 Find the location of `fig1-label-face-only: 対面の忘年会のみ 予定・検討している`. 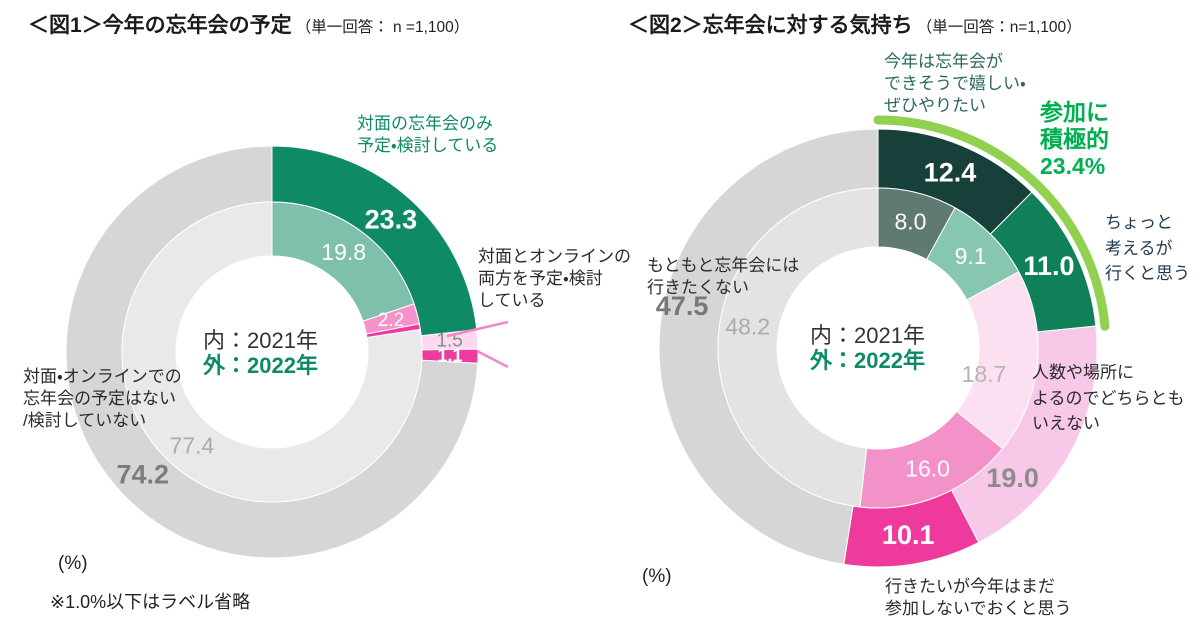

fig1-label-face-only: 対面の忘年会のみ 予定・検討している is located at coordinates (428, 134).